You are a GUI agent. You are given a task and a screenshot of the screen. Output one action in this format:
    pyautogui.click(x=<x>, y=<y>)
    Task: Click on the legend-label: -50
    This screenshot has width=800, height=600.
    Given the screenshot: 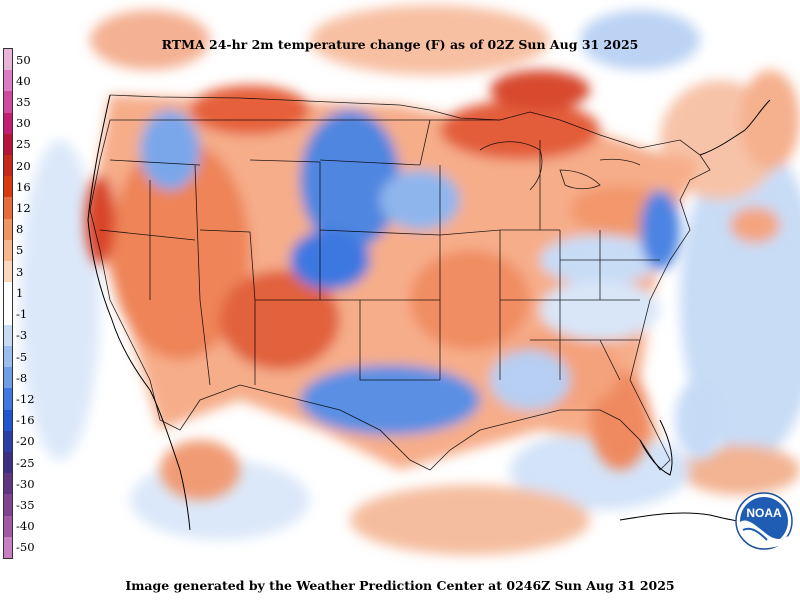 What is the action you would take?
    pyautogui.click(x=25, y=547)
    